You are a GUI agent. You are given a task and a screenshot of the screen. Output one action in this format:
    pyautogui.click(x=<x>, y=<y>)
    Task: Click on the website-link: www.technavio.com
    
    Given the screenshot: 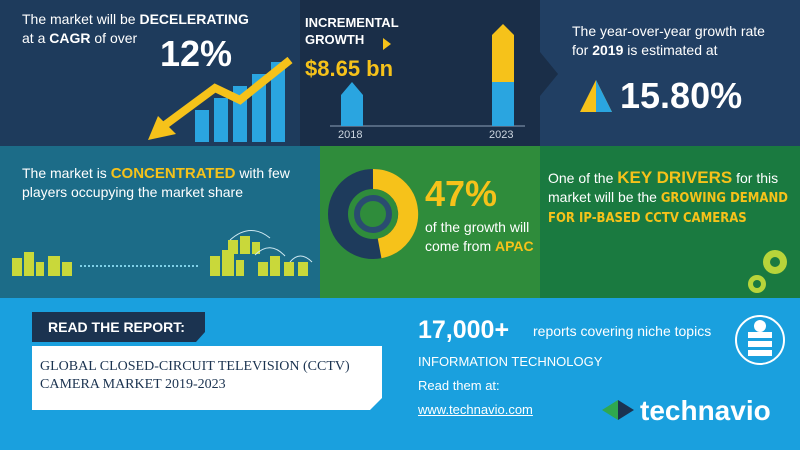 What is the action you would take?
    pyautogui.click(x=475, y=409)
    